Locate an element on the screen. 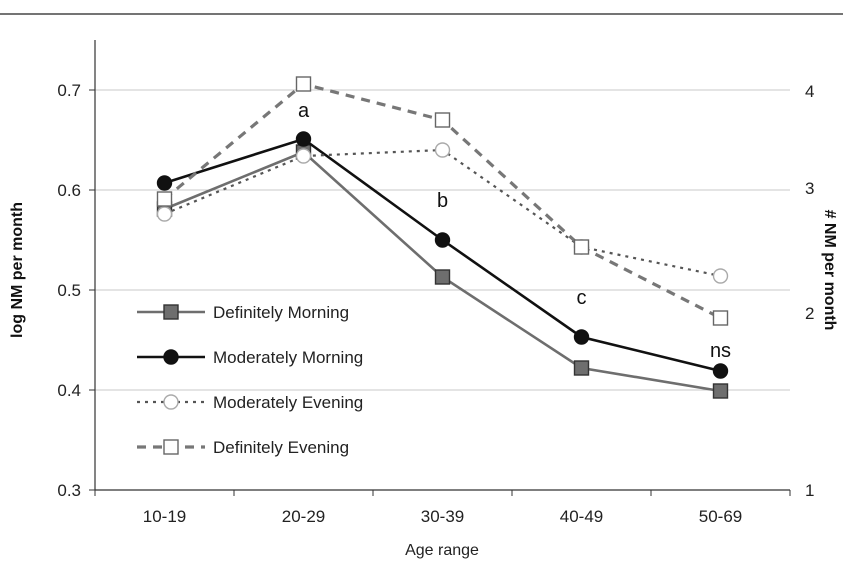 The width and height of the screenshot is (843, 561). legend-item: Definitely Evening is located at coordinates (243, 447).